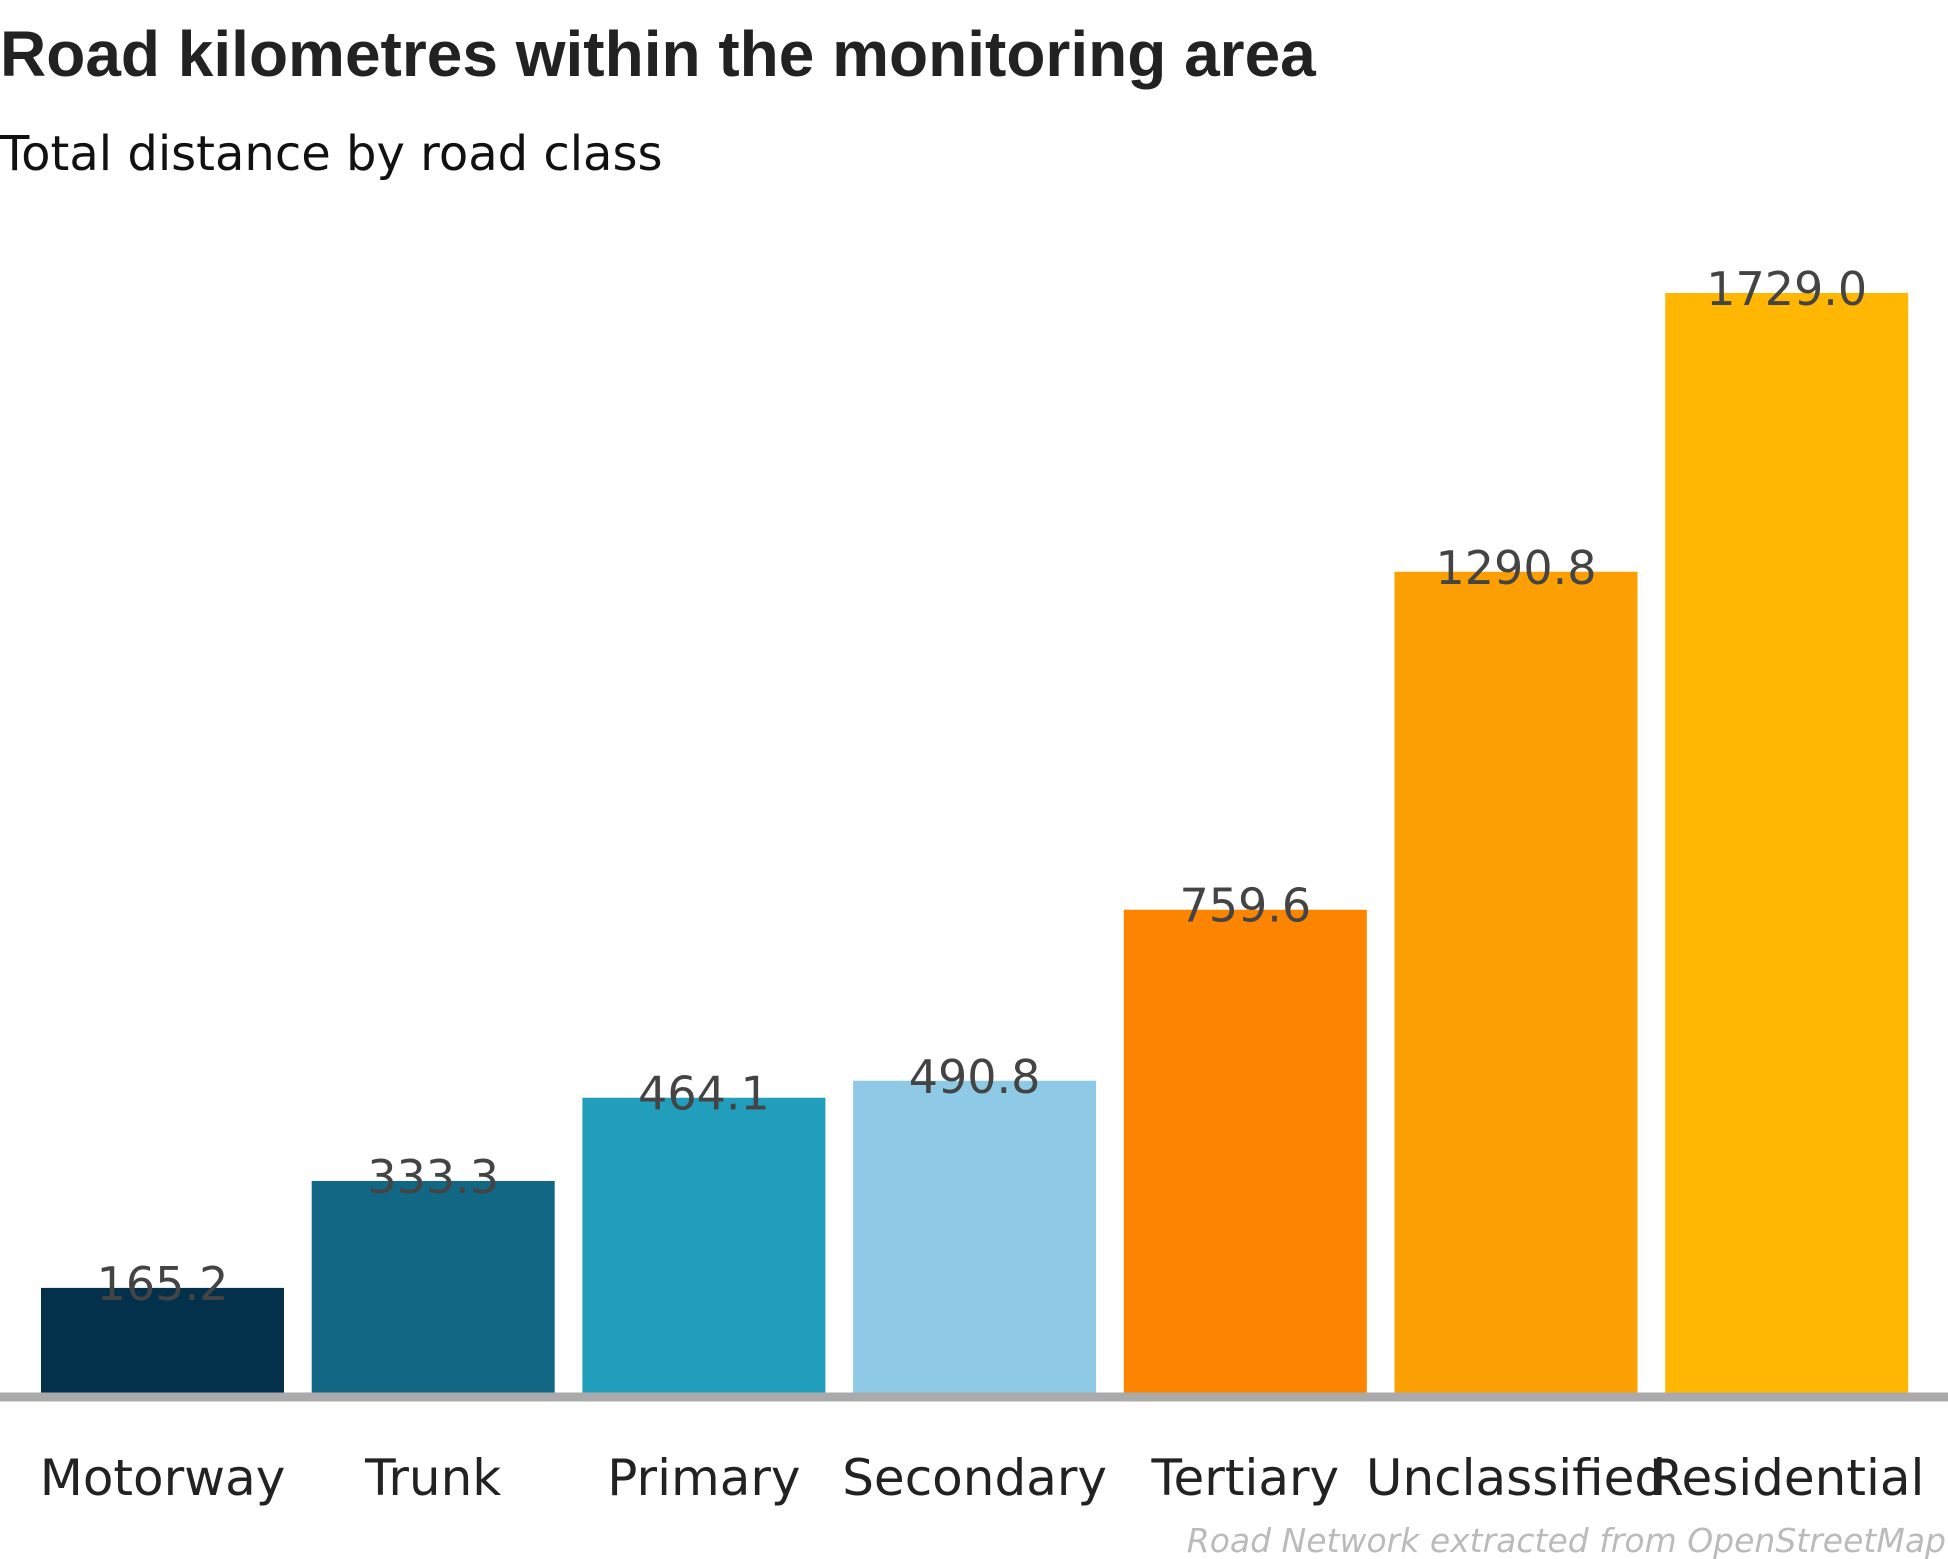 The image size is (1948, 1559). I want to click on category-label-secondary: Secondary, so click(974, 1478).